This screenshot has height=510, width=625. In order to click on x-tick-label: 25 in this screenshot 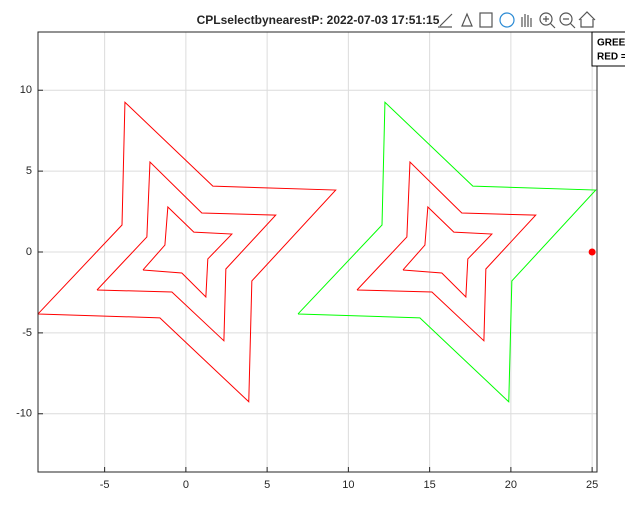, I will do `click(592, 485)`.